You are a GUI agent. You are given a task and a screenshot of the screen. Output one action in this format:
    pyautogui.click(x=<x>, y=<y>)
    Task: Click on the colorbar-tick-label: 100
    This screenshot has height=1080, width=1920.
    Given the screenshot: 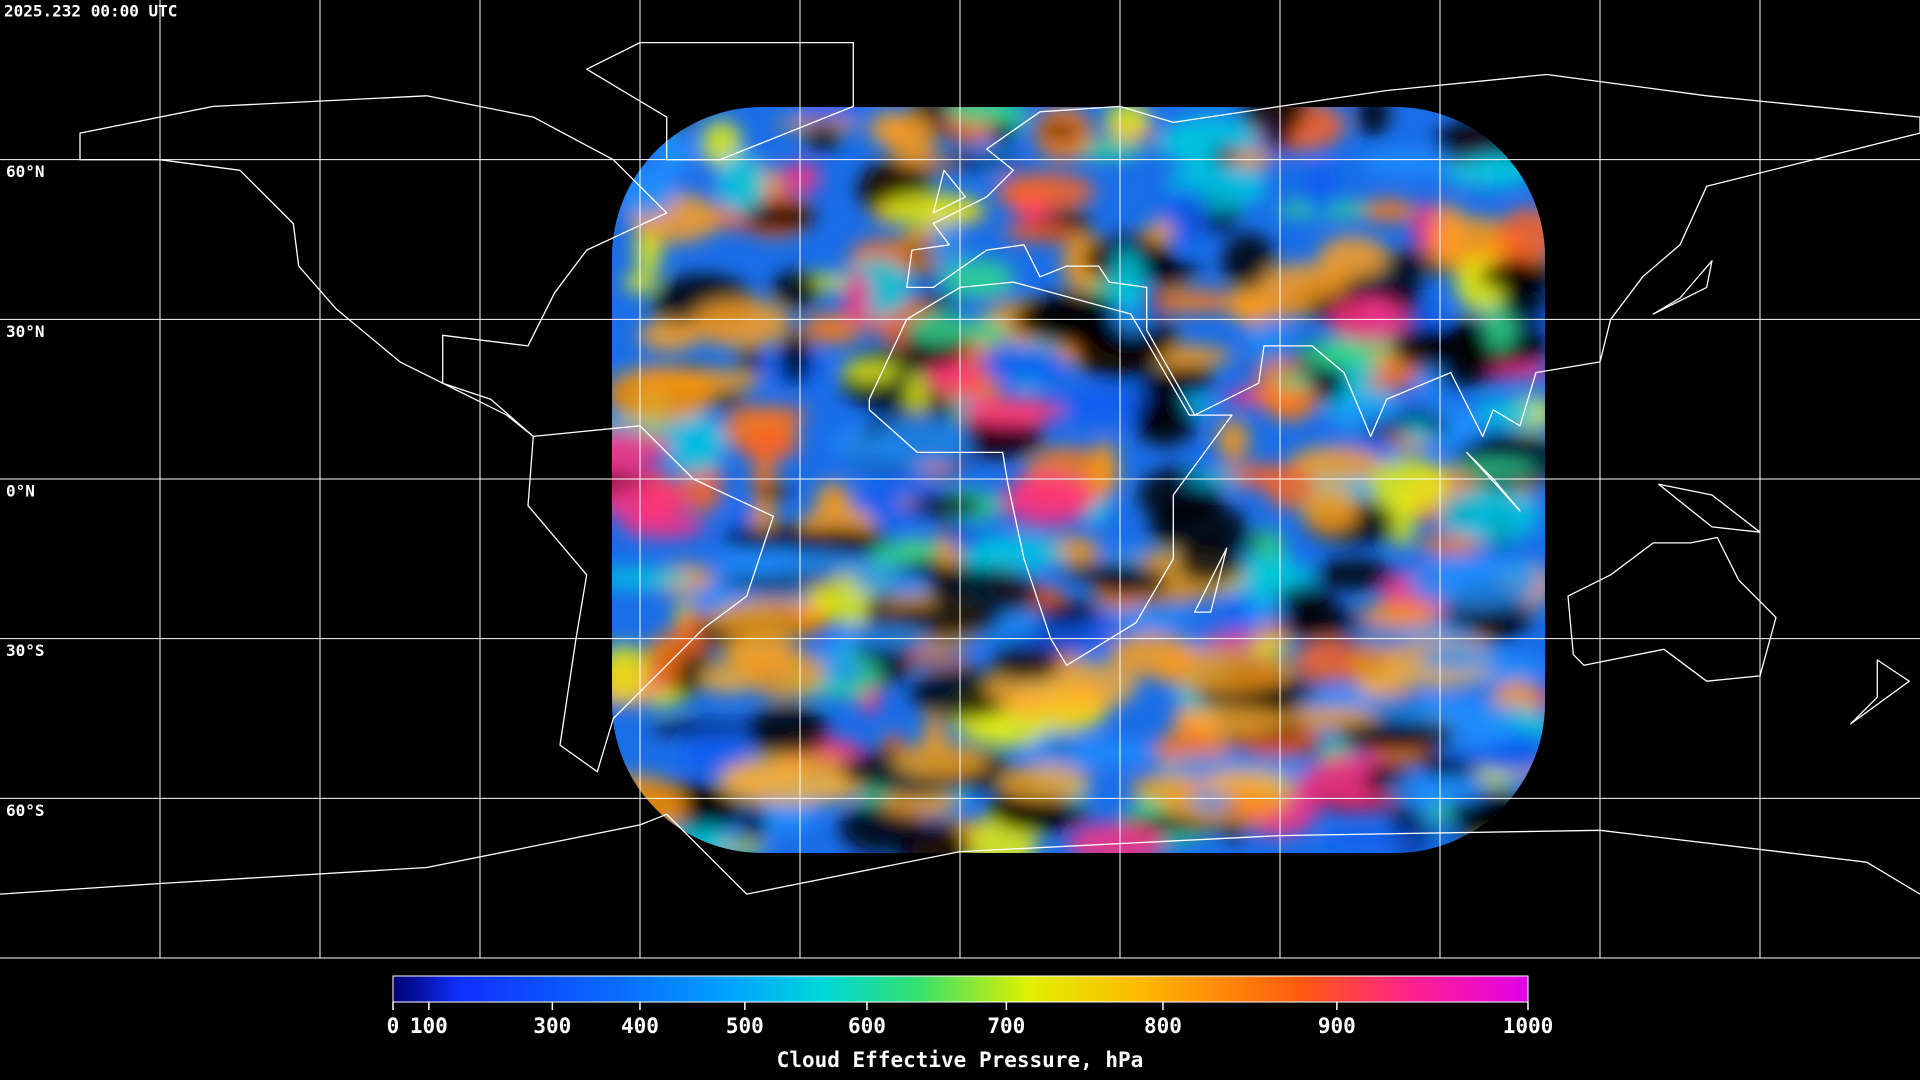 What is the action you would take?
    pyautogui.click(x=429, y=1026)
    